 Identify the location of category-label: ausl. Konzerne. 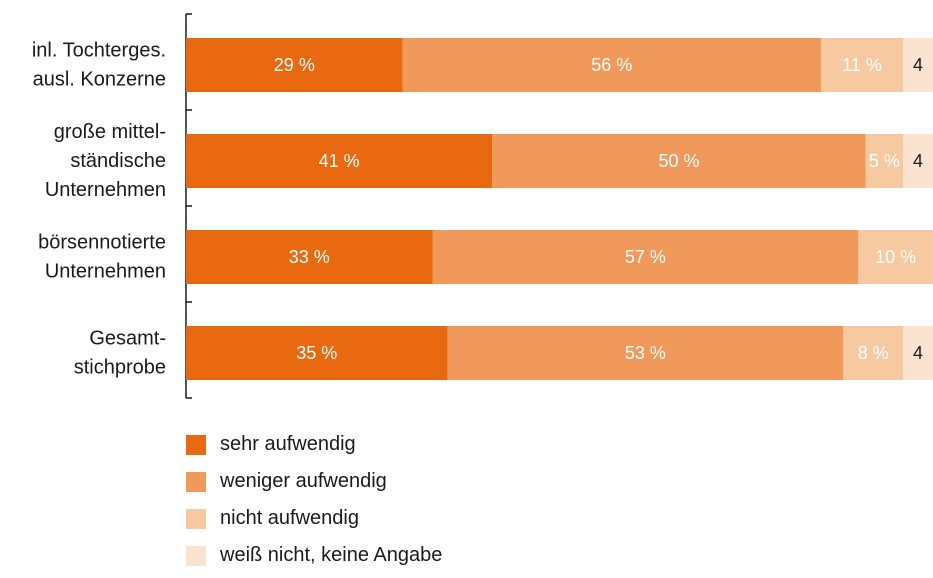
(99, 80).